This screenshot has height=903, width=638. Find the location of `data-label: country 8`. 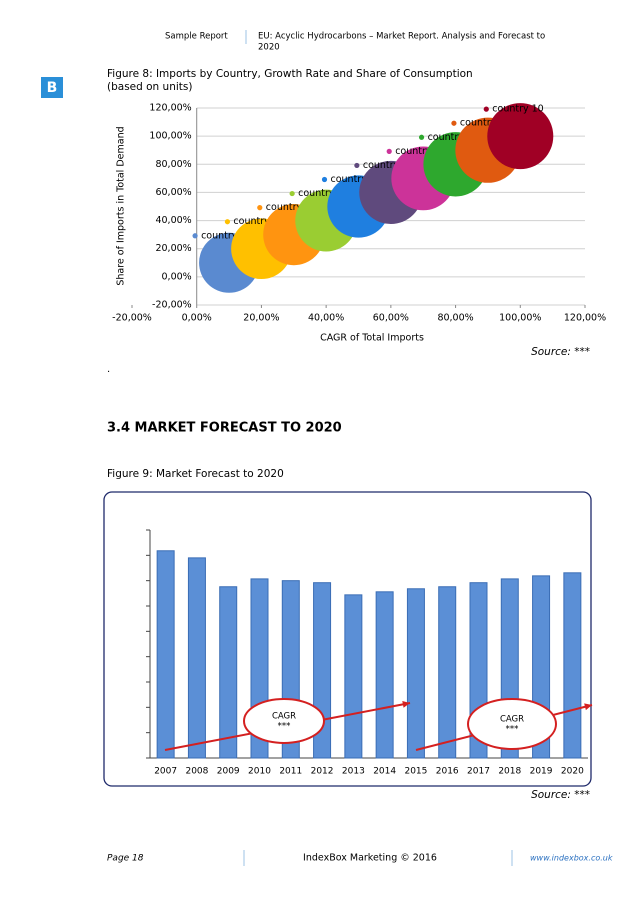

data-label: country 8 is located at coordinates (450, 137).